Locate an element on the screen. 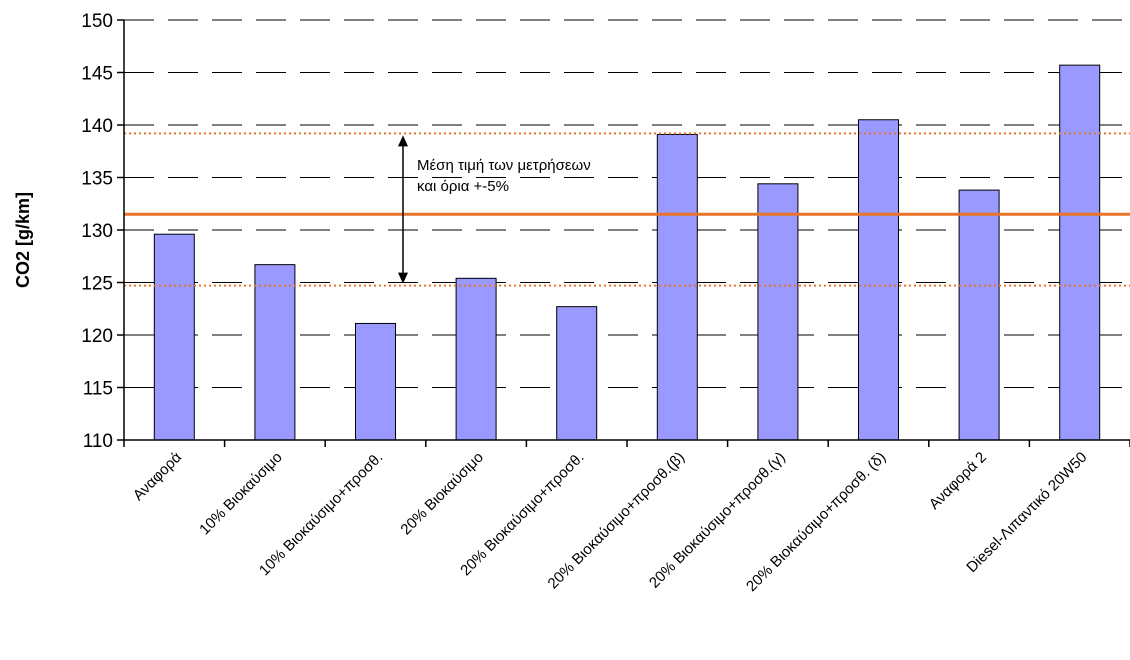 Image resolution: width=1130 pixels, height=660 pixels. y-tick-label: 135 is located at coordinates (97, 179).